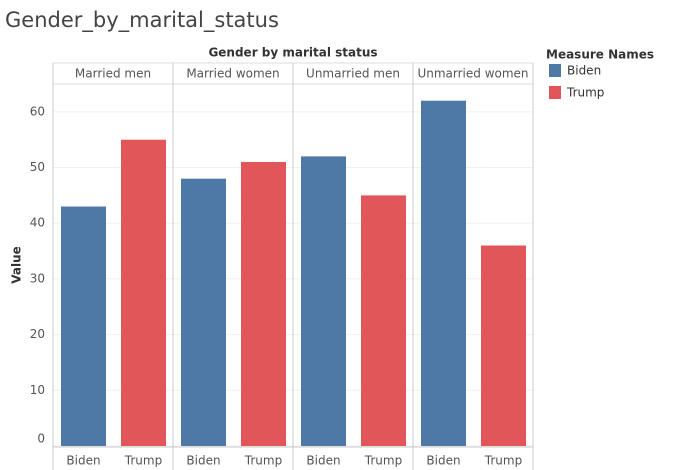 The height and width of the screenshot is (470, 685). Describe the element at coordinates (37, 390) in the screenshot. I see `y-tick-label: 10` at that location.